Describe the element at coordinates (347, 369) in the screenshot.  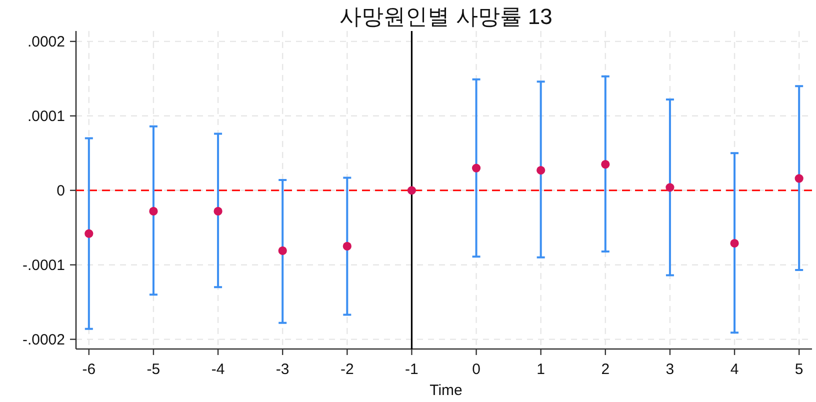
I see `x-tick-label: -2` at that location.